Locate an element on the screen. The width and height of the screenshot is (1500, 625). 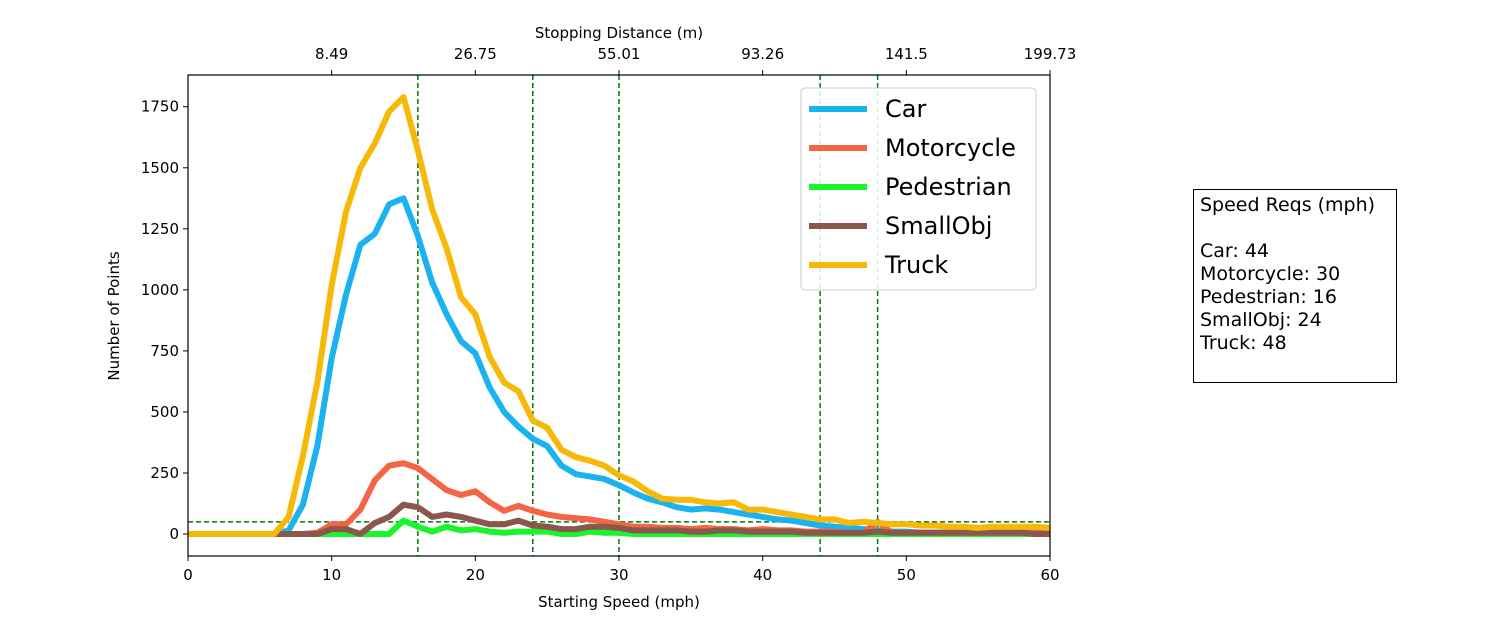
top-tick-label: 141.5 is located at coordinates (906, 54).